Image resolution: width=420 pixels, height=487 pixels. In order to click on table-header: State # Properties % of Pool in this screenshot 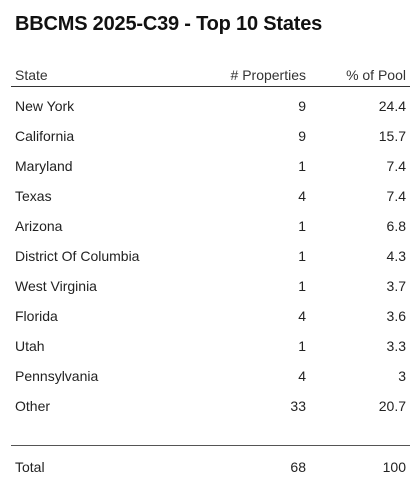, I will do `click(210, 76)`.